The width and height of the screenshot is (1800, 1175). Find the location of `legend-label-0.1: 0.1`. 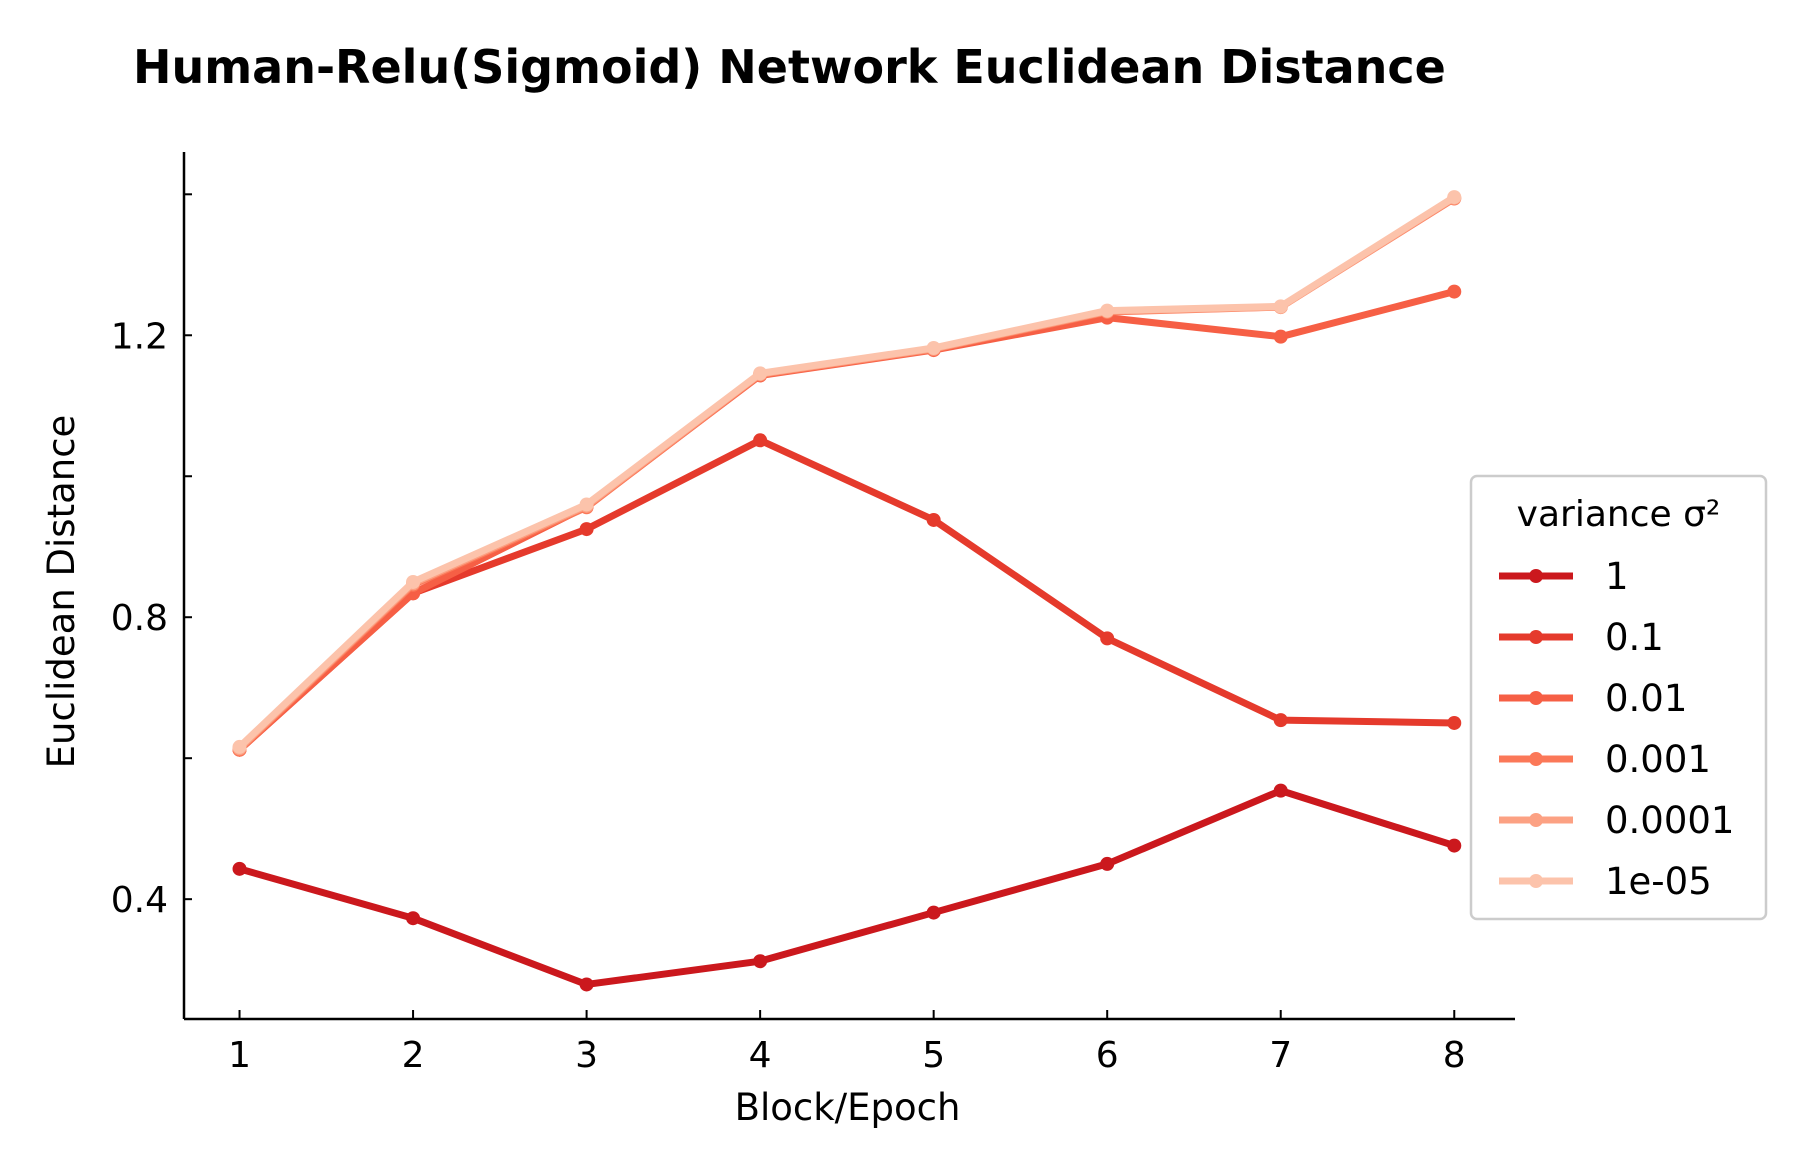

legend-label-0.1: 0.1 is located at coordinates (1634, 637).